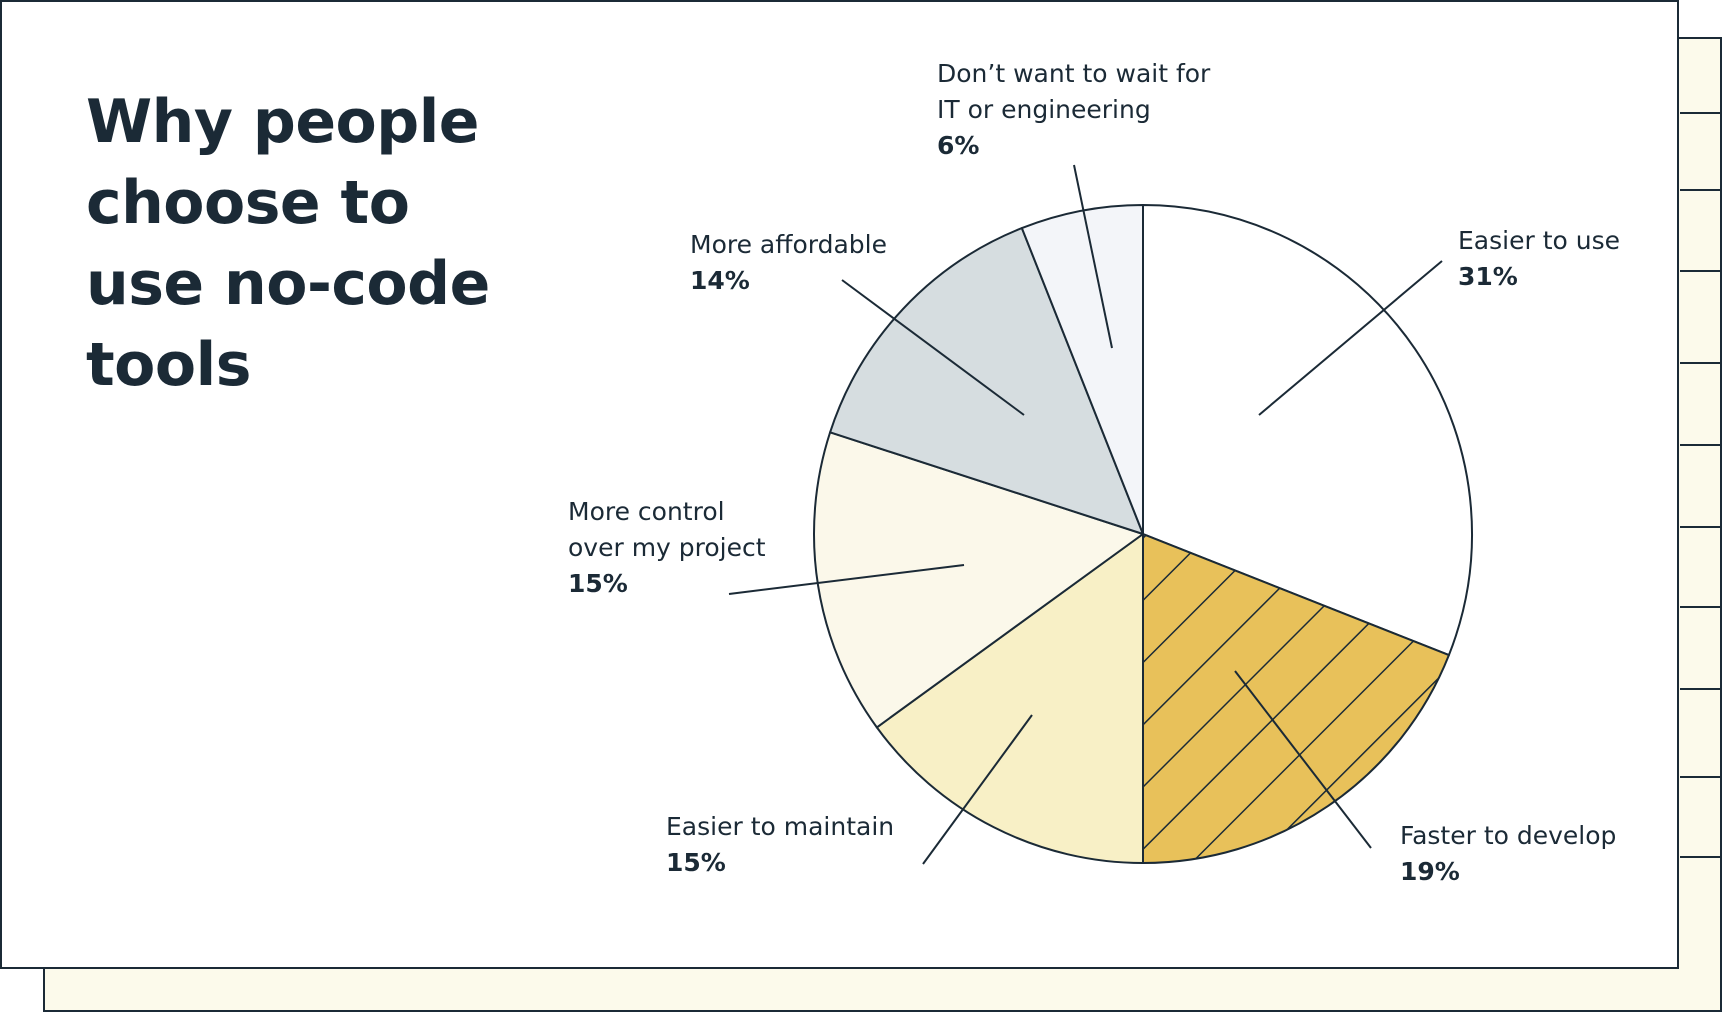 This screenshot has height=1012, width=1722. What do you see at coordinates (1568, 259) in the screenshot?
I see `slice-label: Easier to use 31%` at bounding box center [1568, 259].